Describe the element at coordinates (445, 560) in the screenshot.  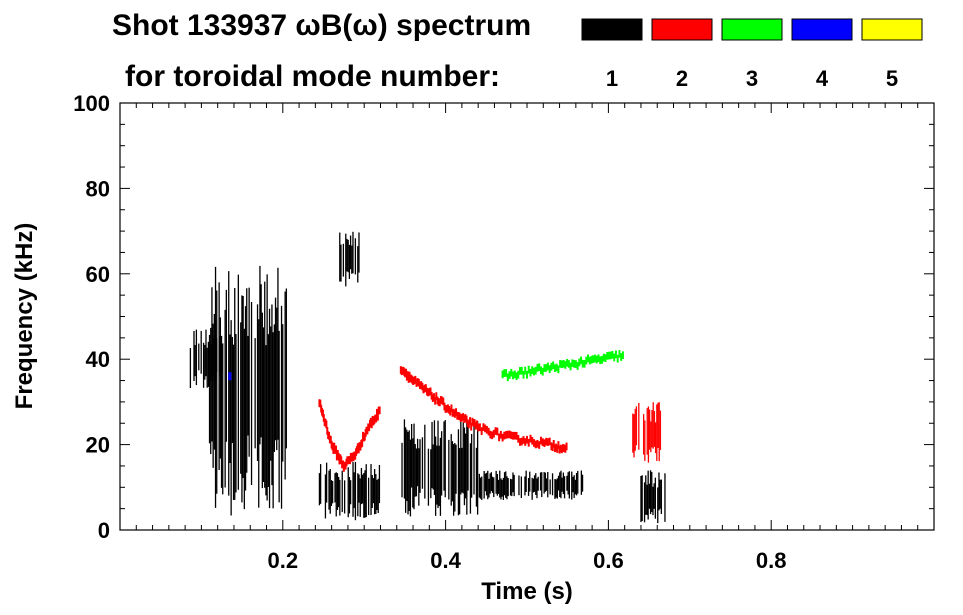
I see `x-tick-label: 0.4` at that location.